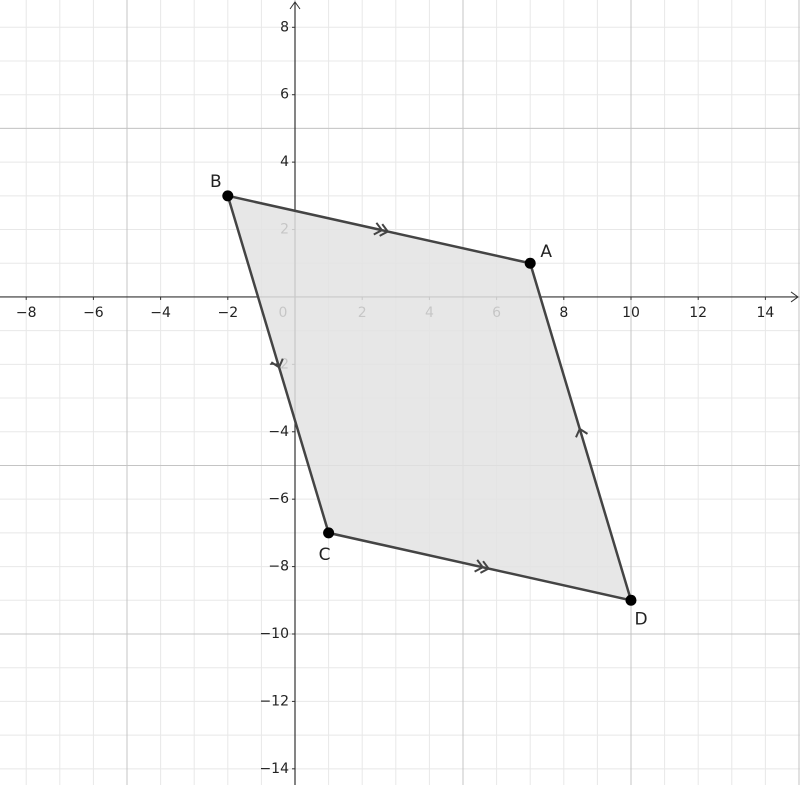  Describe the element at coordinates (631, 313) in the screenshot. I see `x-tick-label: 10` at that location.